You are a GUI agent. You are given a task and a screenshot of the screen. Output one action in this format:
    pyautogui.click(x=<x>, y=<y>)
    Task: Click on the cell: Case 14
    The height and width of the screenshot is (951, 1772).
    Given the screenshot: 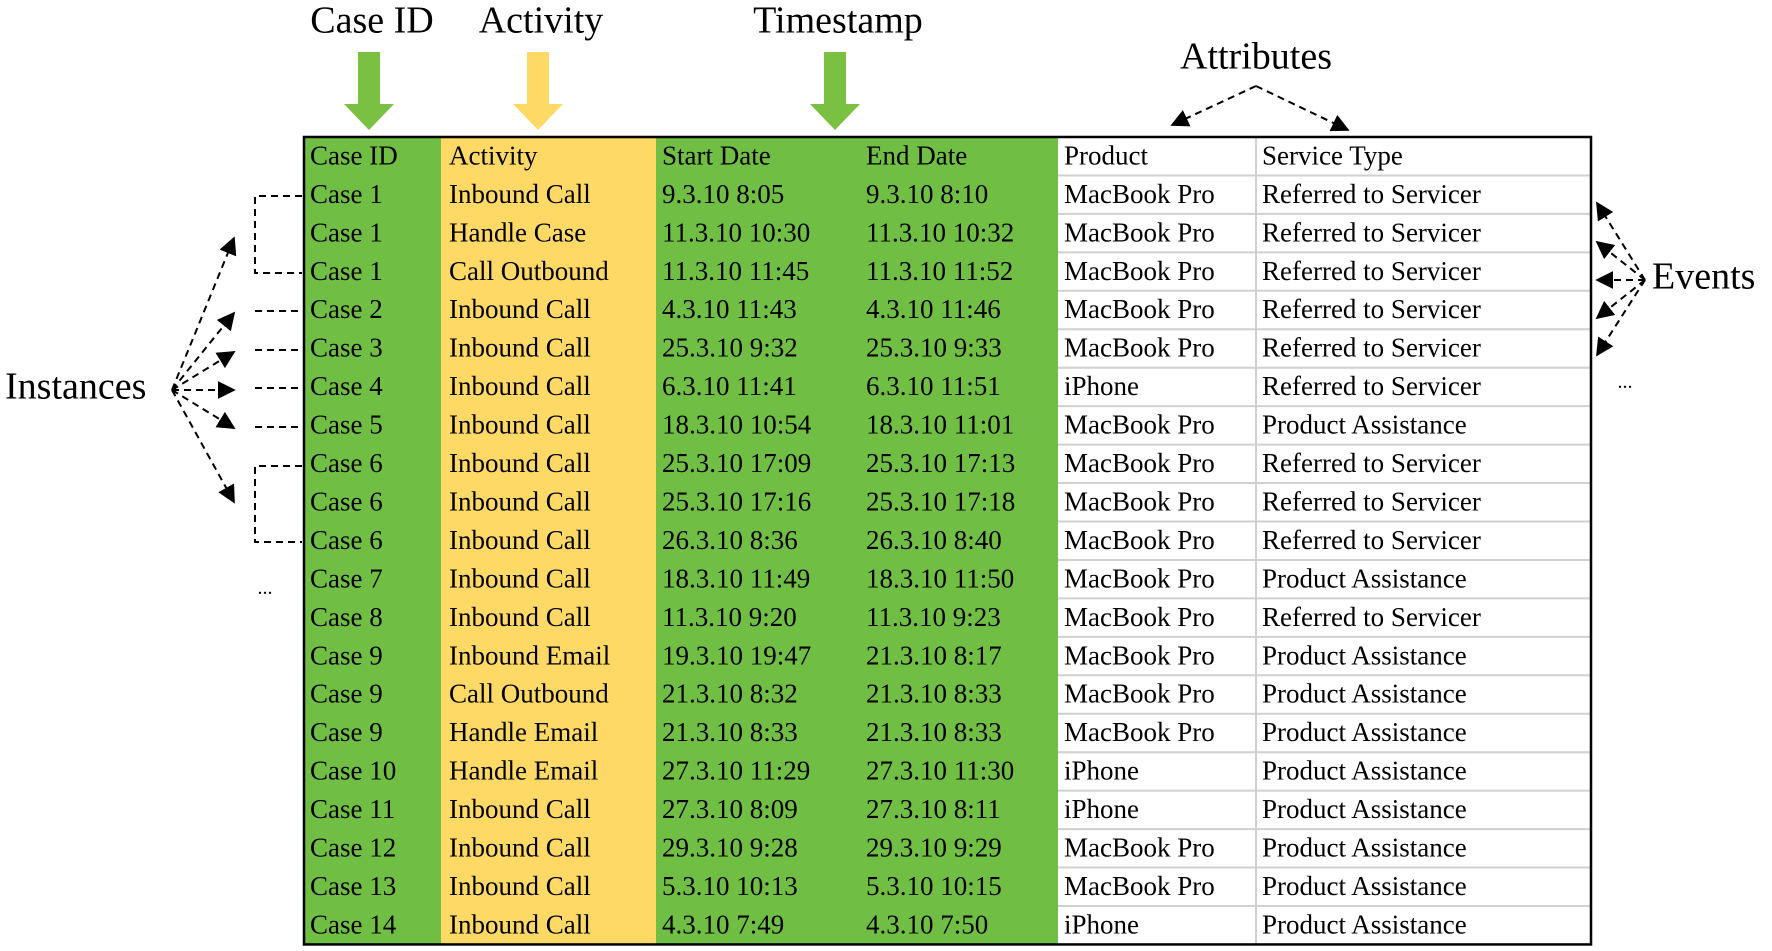 What is the action you would take?
    pyautogui.click(x=353, y=924)
    